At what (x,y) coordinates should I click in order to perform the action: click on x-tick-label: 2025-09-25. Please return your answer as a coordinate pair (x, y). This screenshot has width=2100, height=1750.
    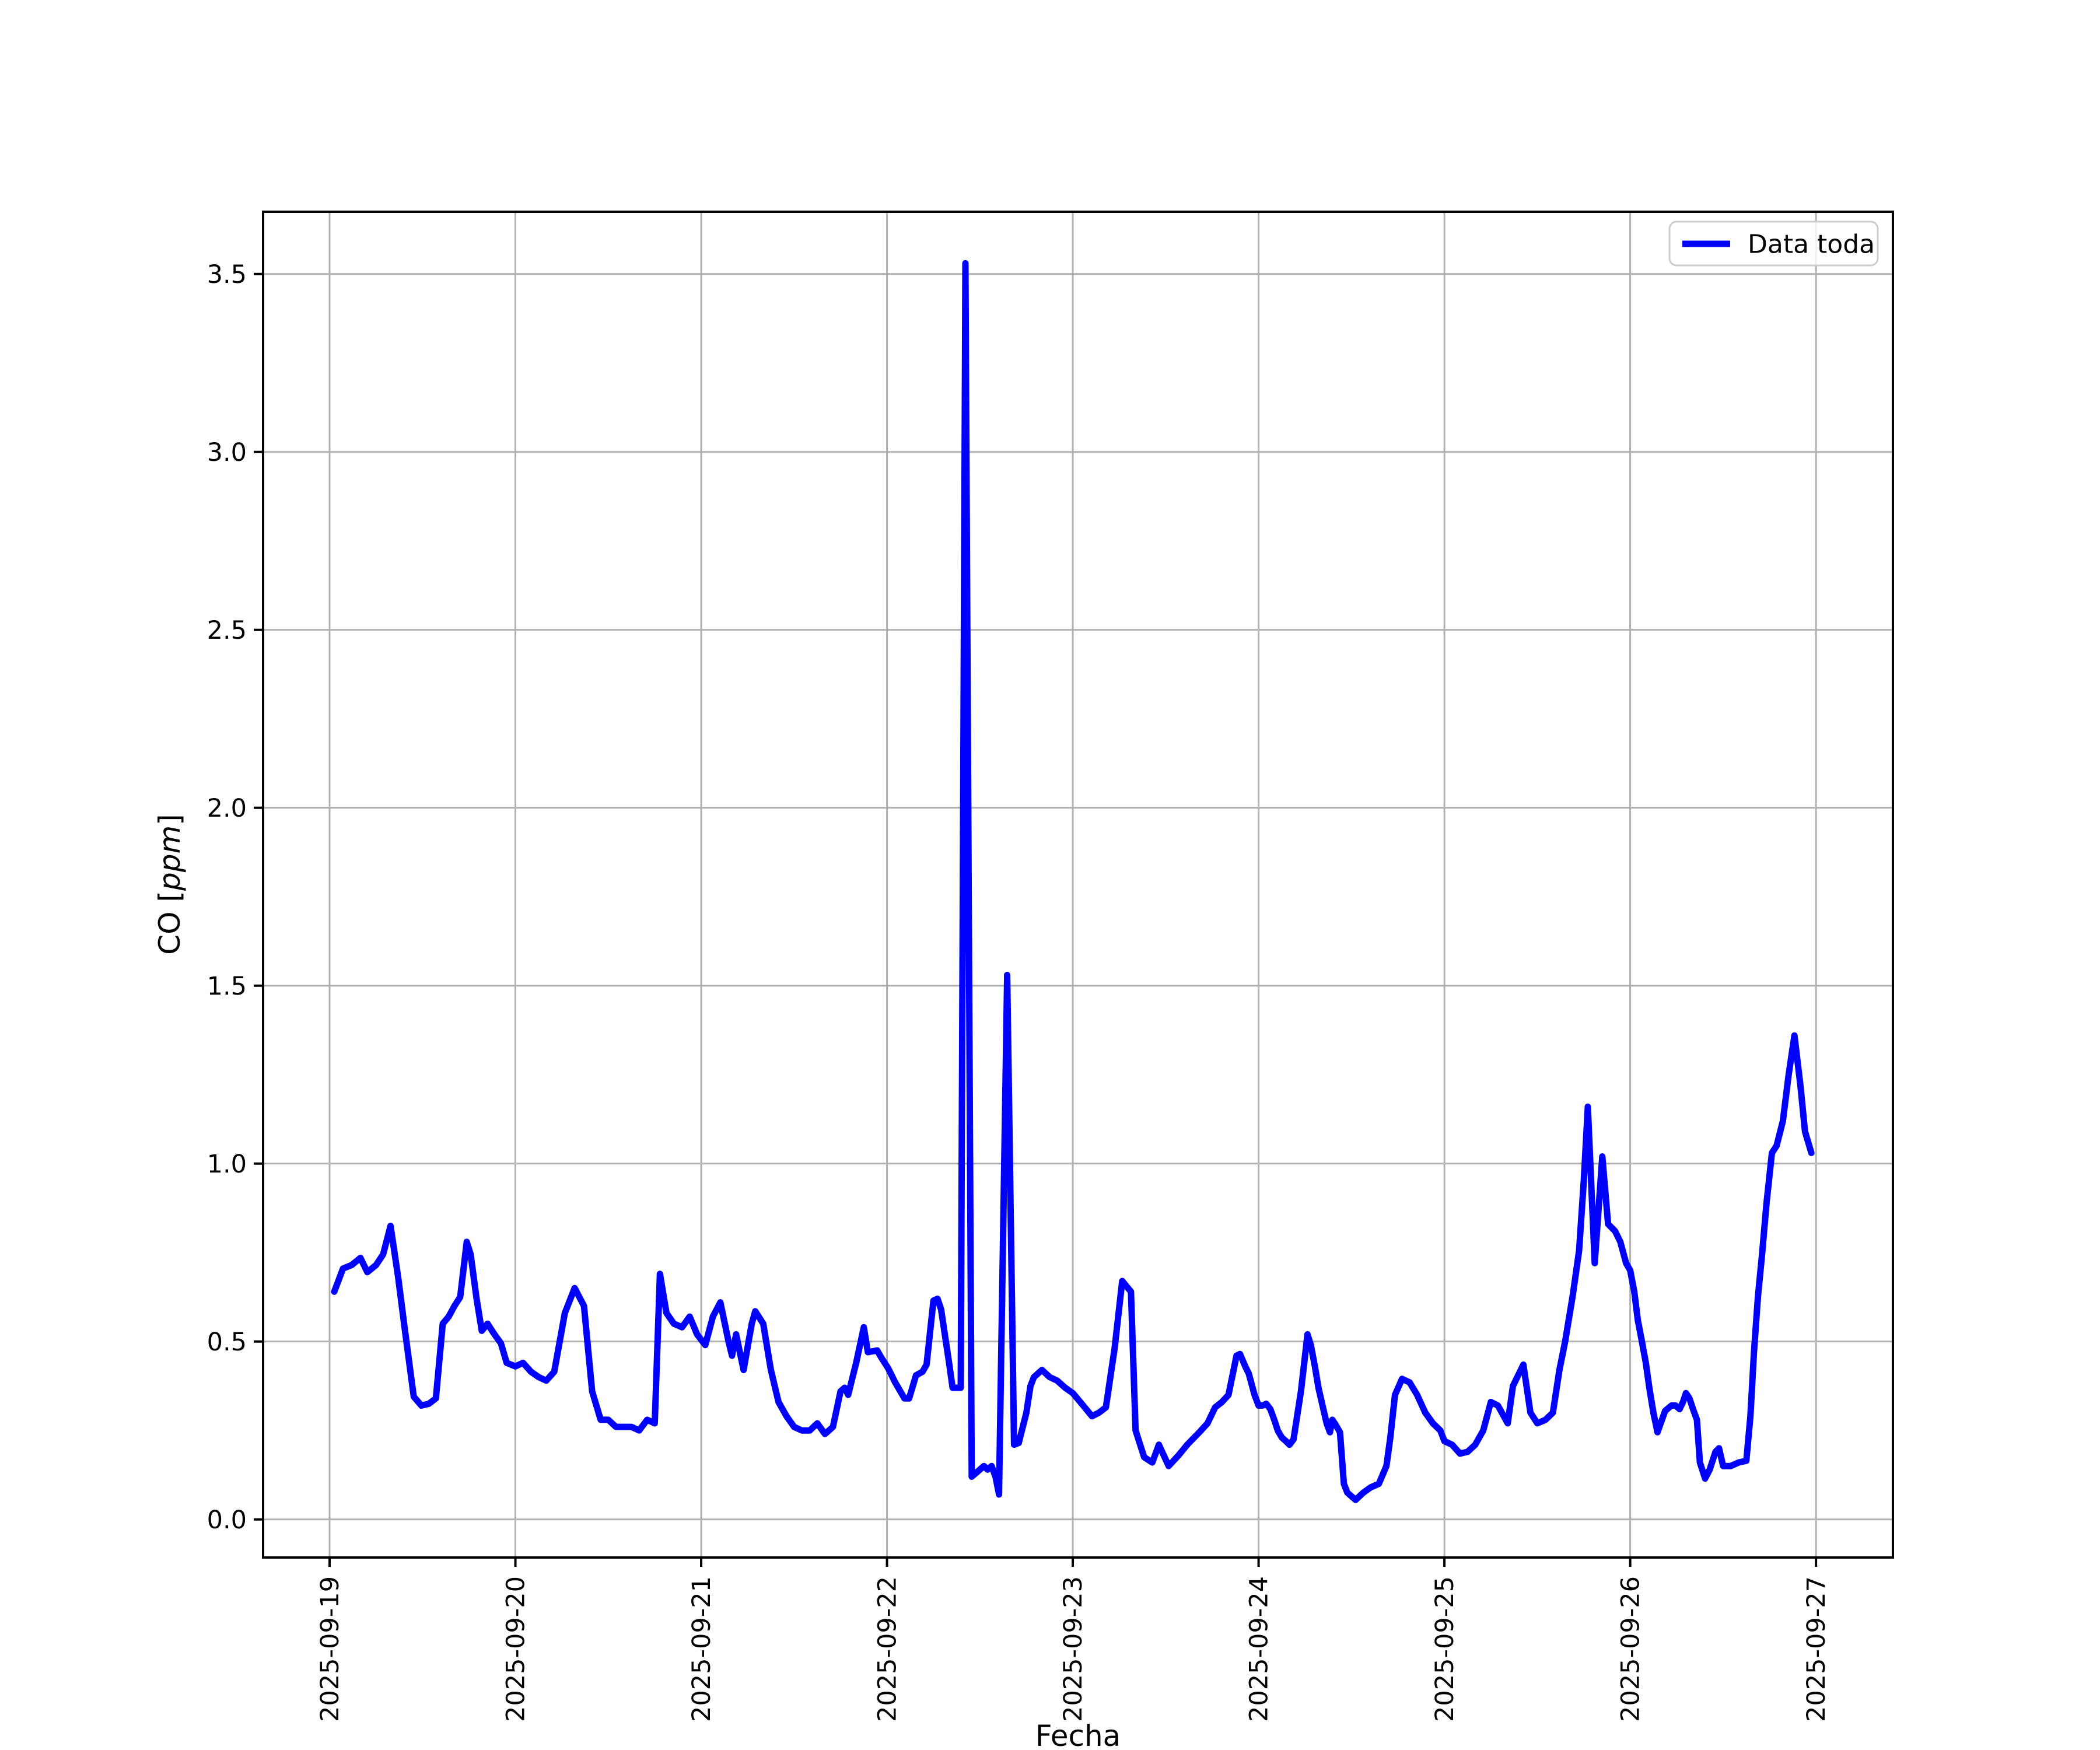
    Looking at the image, I should click on (1445, 1649).